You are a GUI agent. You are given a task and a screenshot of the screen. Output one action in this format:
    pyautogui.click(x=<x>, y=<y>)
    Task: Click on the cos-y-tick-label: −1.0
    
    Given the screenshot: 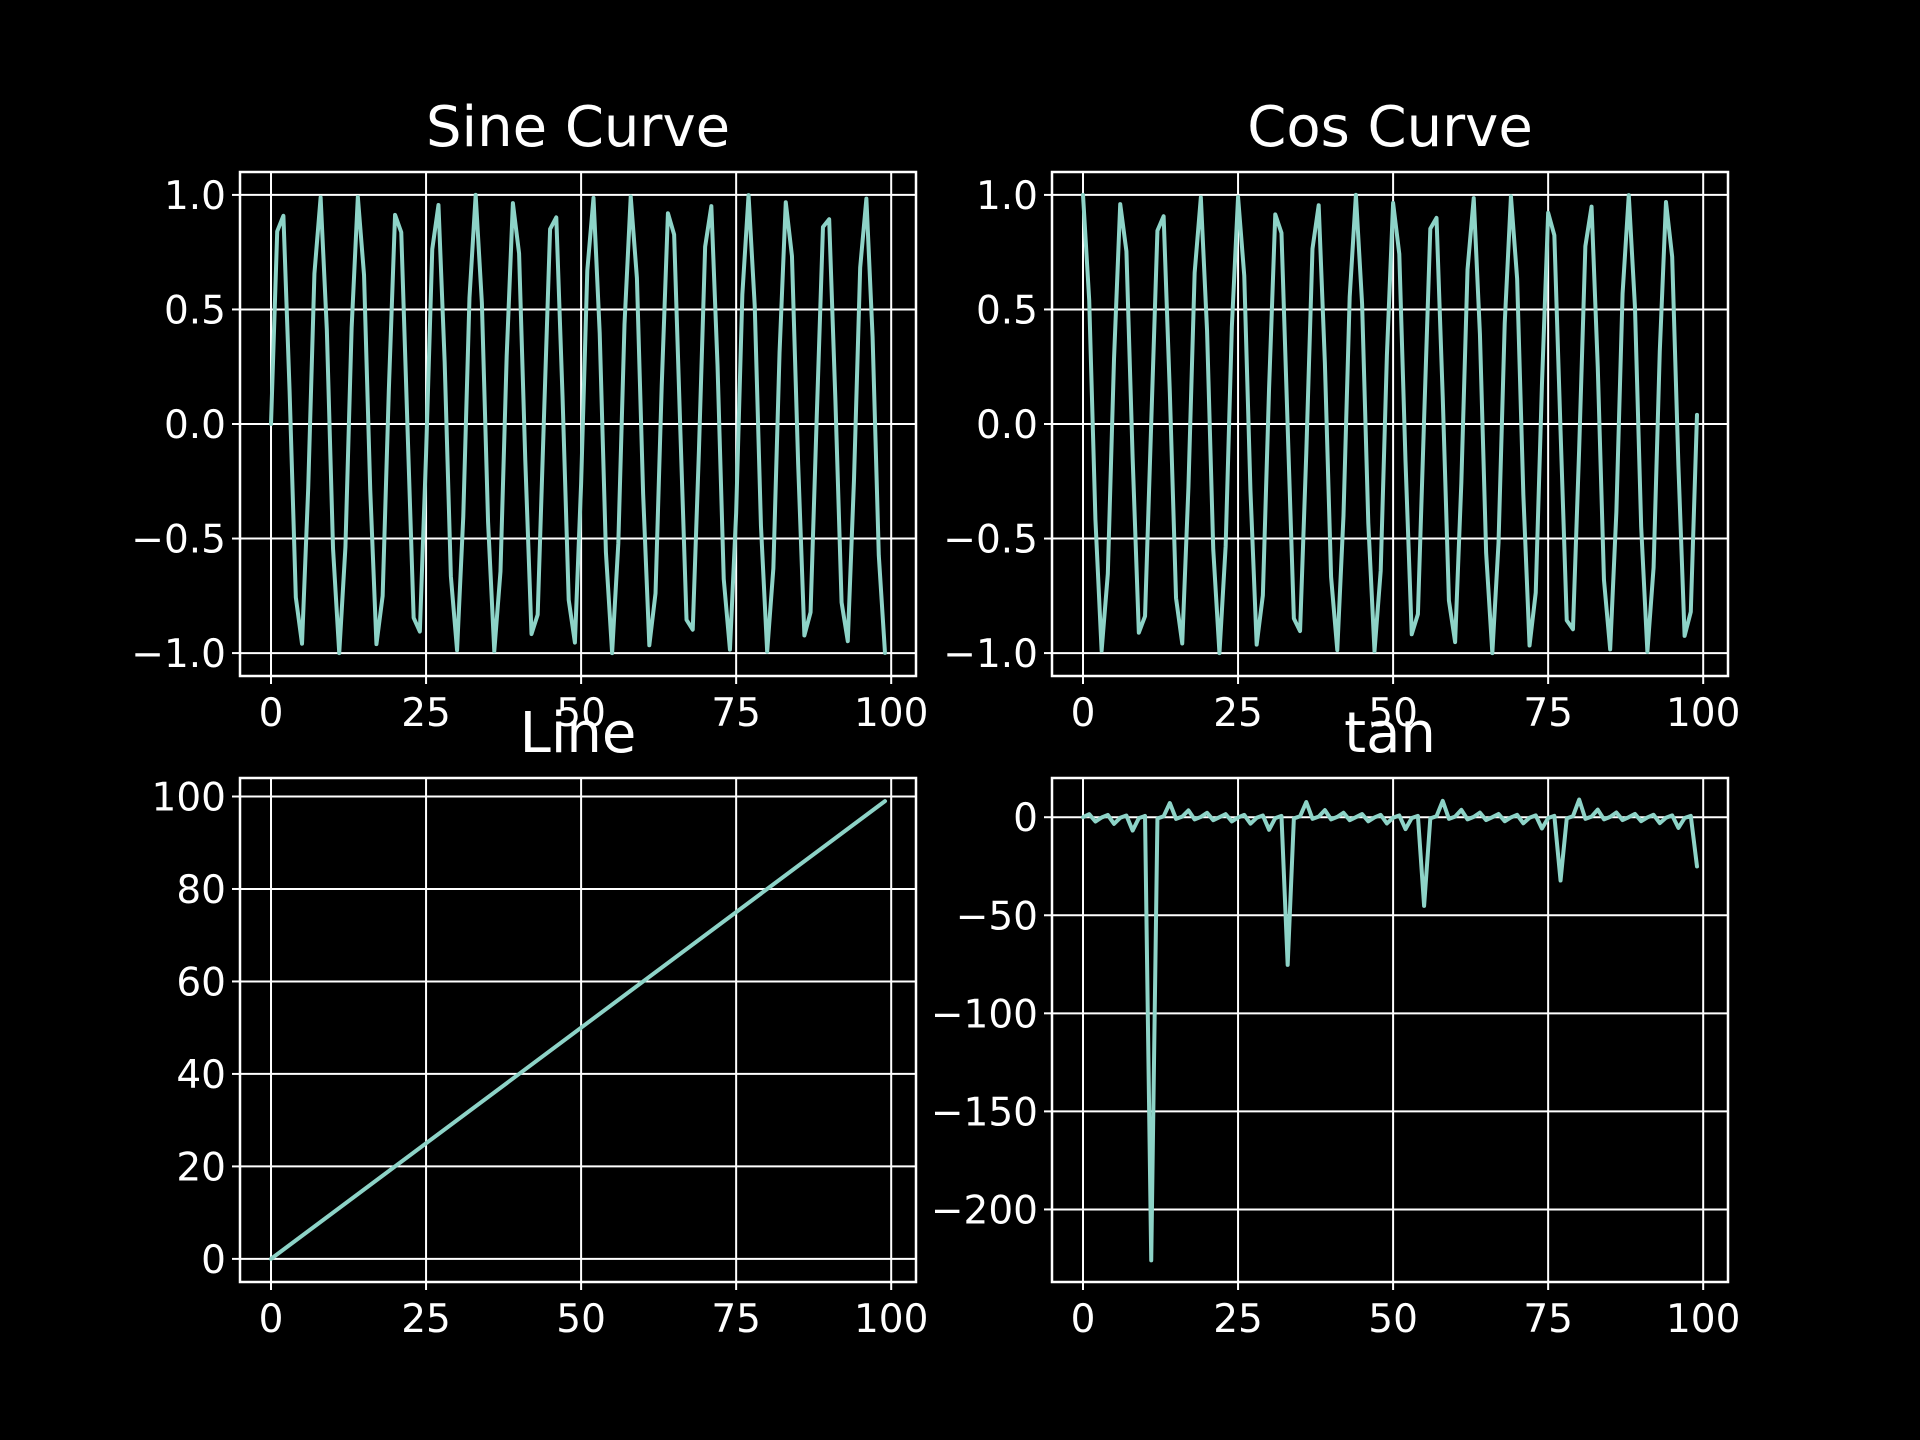 What is the action you would take?
    pyautogui.click(x=990, y=654)
    